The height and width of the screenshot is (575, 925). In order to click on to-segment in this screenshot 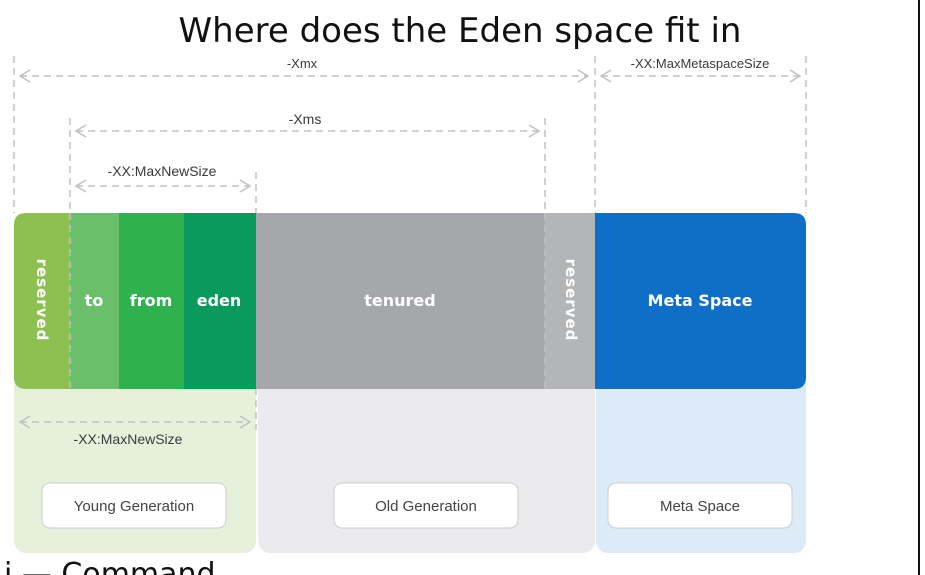, I will do `click(94, 301)`.